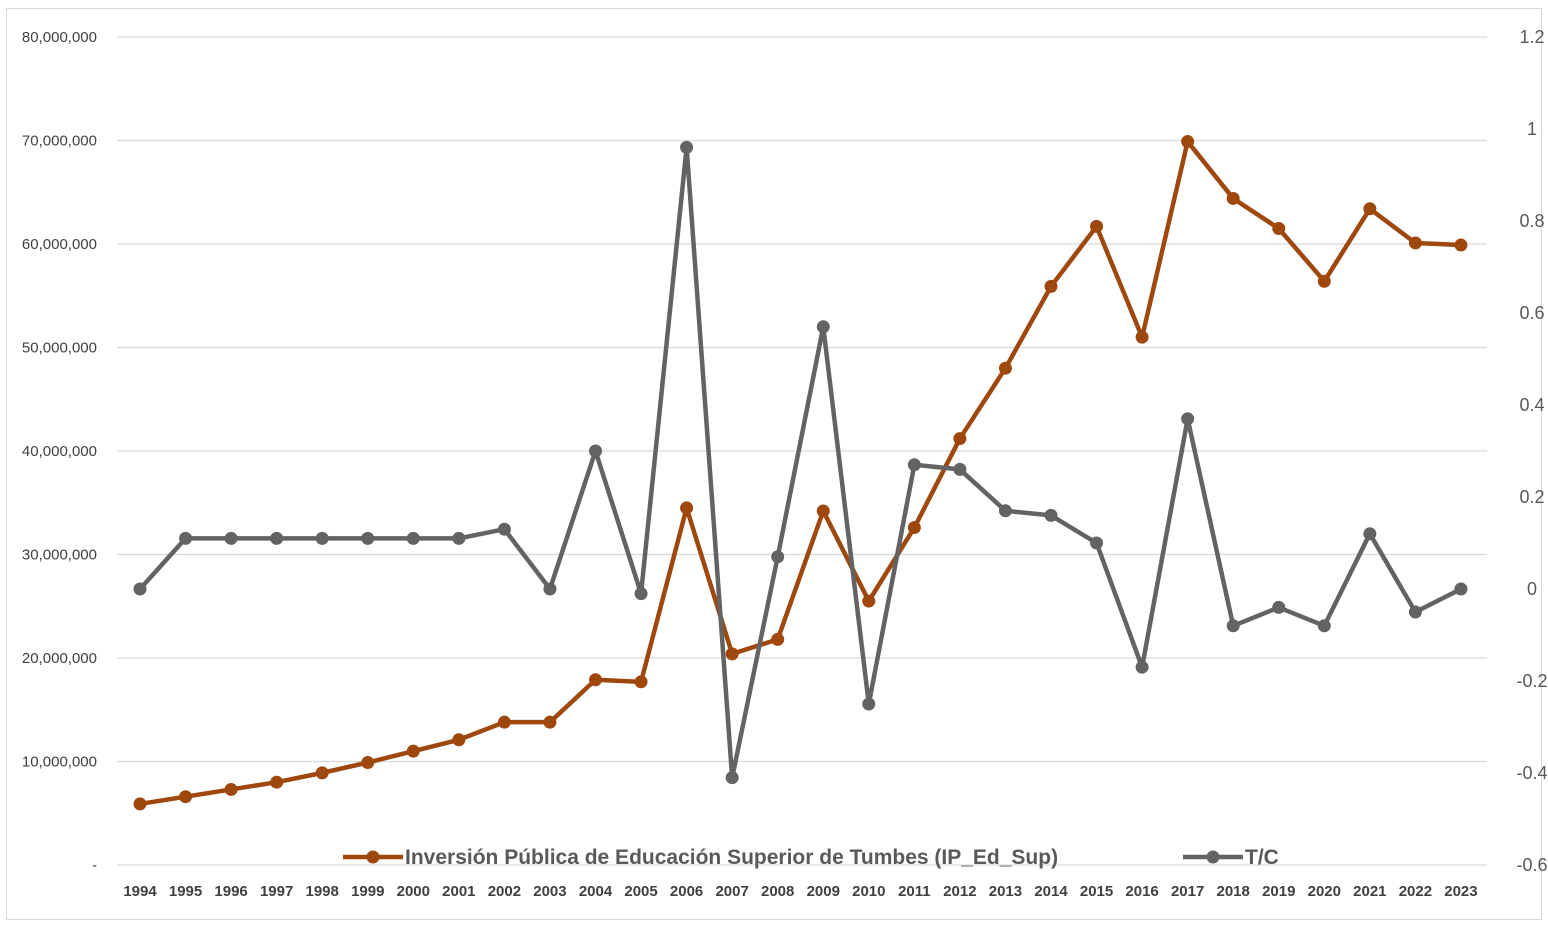  What do you see at coordinates (59, 762) in the screenshot?
I see `left-axis-tick-label: 10,000,000` at bounding box center [59, 762].